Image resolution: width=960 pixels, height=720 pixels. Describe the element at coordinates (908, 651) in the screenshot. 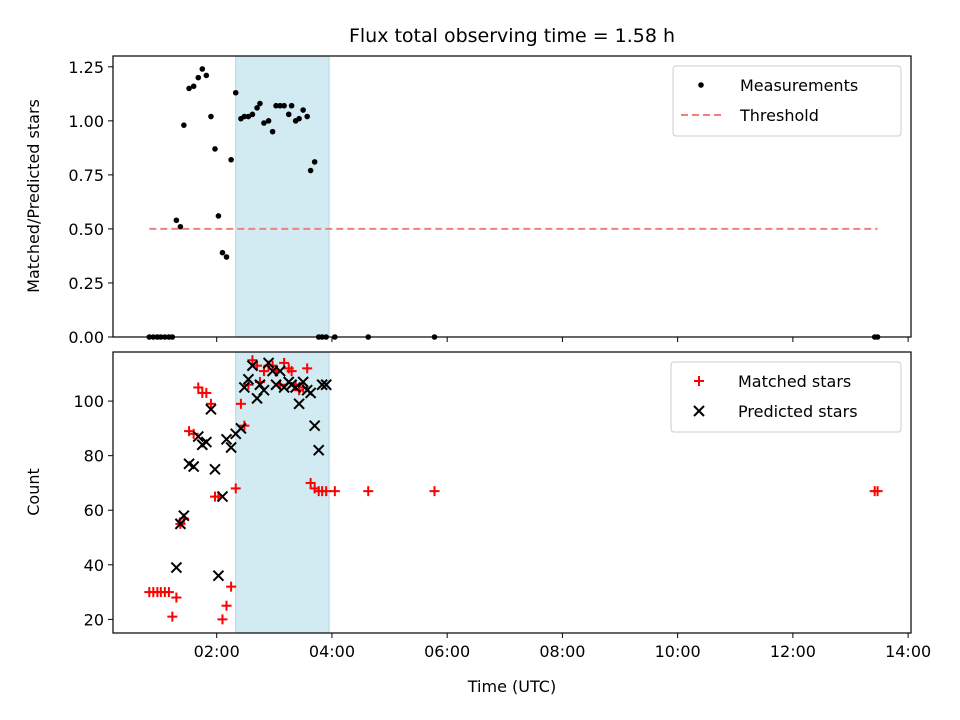

I see `x-tick-label: 14:00` at that location.